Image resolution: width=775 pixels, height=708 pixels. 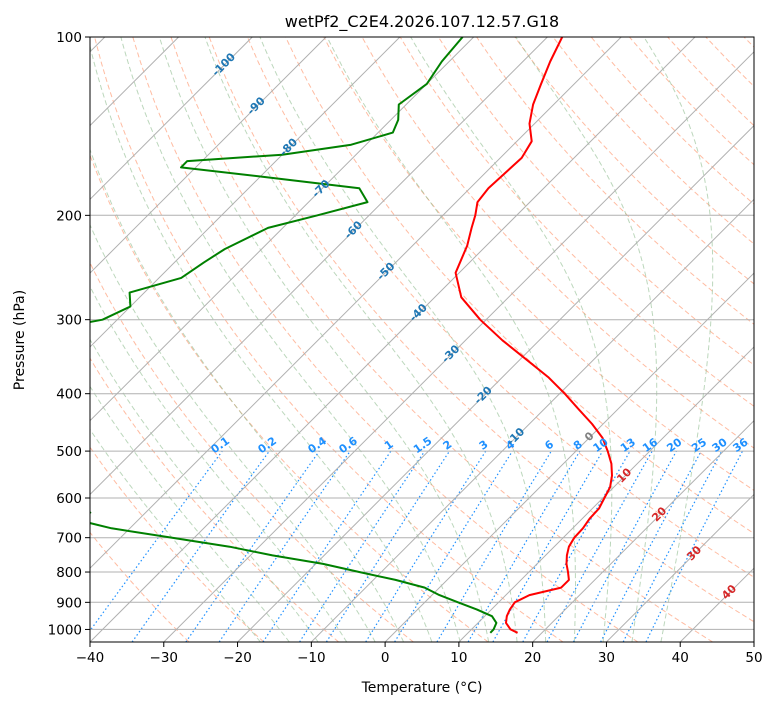 I want to click on y-tick-label: 1000, so click(x=65, y=630).